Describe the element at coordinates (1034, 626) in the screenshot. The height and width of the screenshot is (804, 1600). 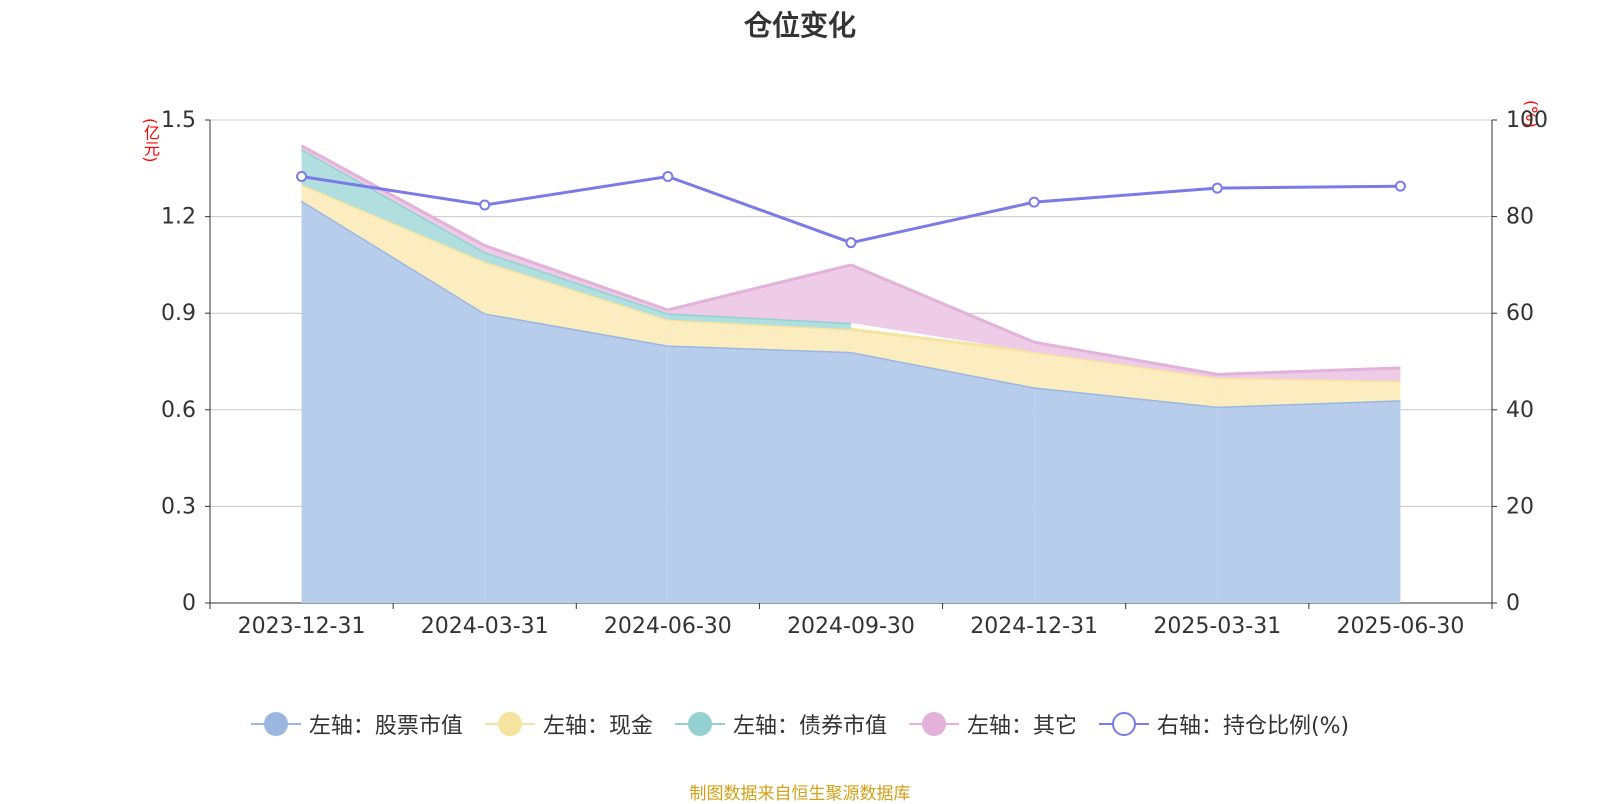
I see `x-axis-tick-label: 2024-12-31` at that location.